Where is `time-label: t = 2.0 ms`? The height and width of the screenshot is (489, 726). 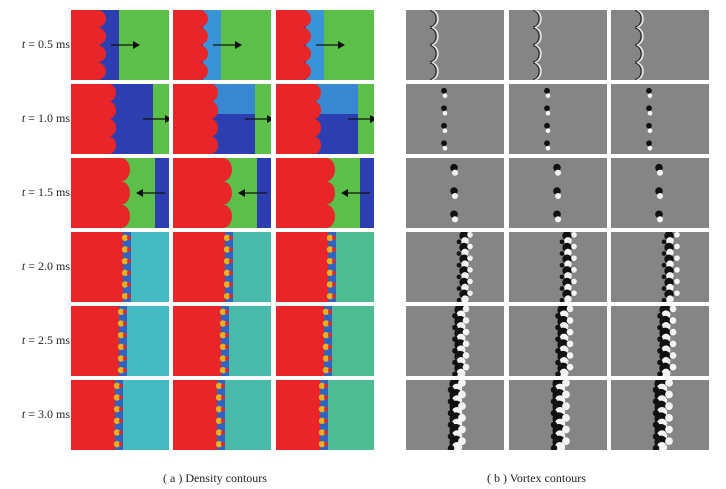
time-label: t = 2.0 ms is located at coordinates (35, 266).